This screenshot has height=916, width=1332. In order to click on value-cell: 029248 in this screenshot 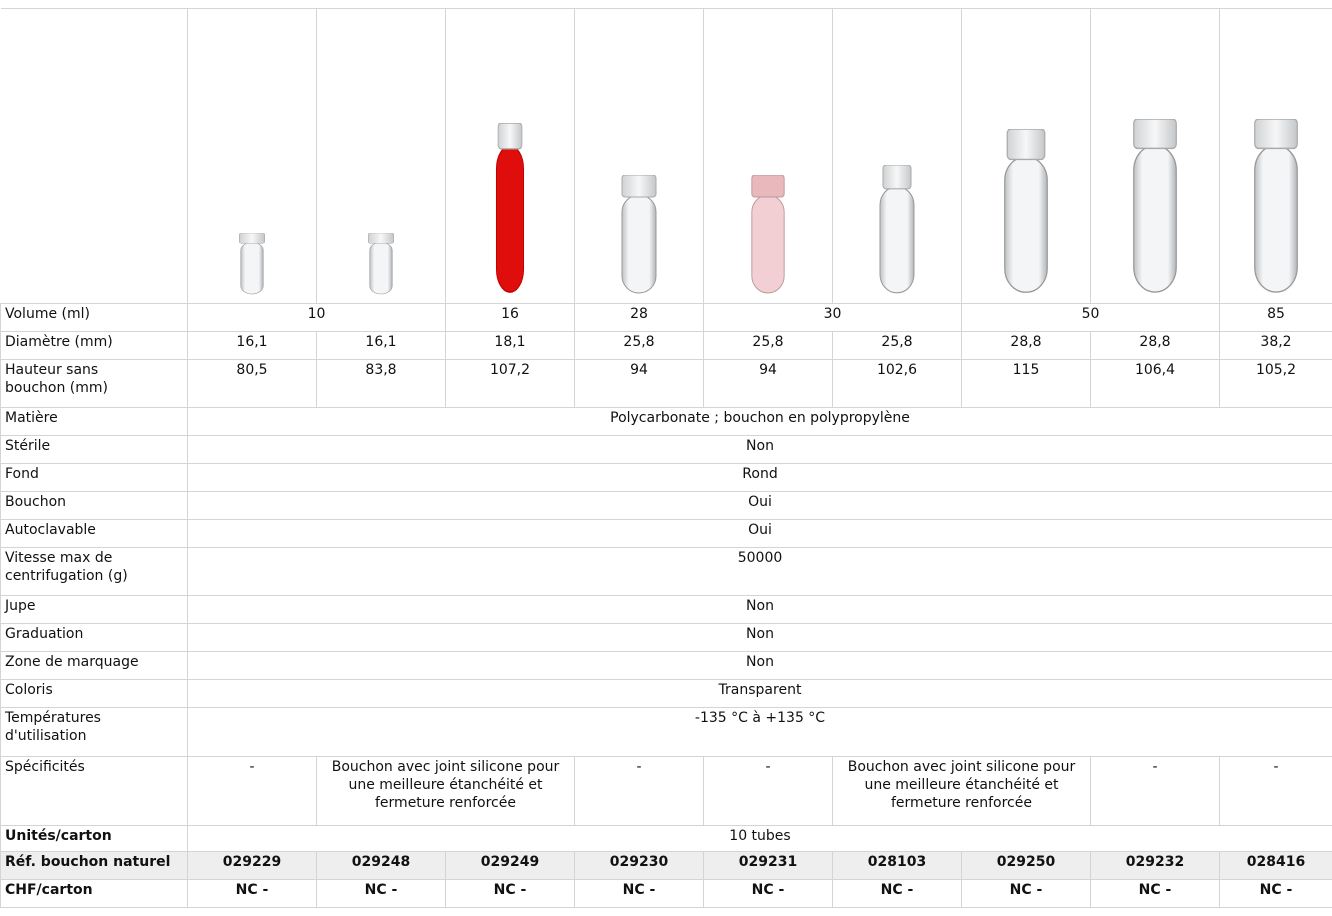, I will do `click(381, 866)`.